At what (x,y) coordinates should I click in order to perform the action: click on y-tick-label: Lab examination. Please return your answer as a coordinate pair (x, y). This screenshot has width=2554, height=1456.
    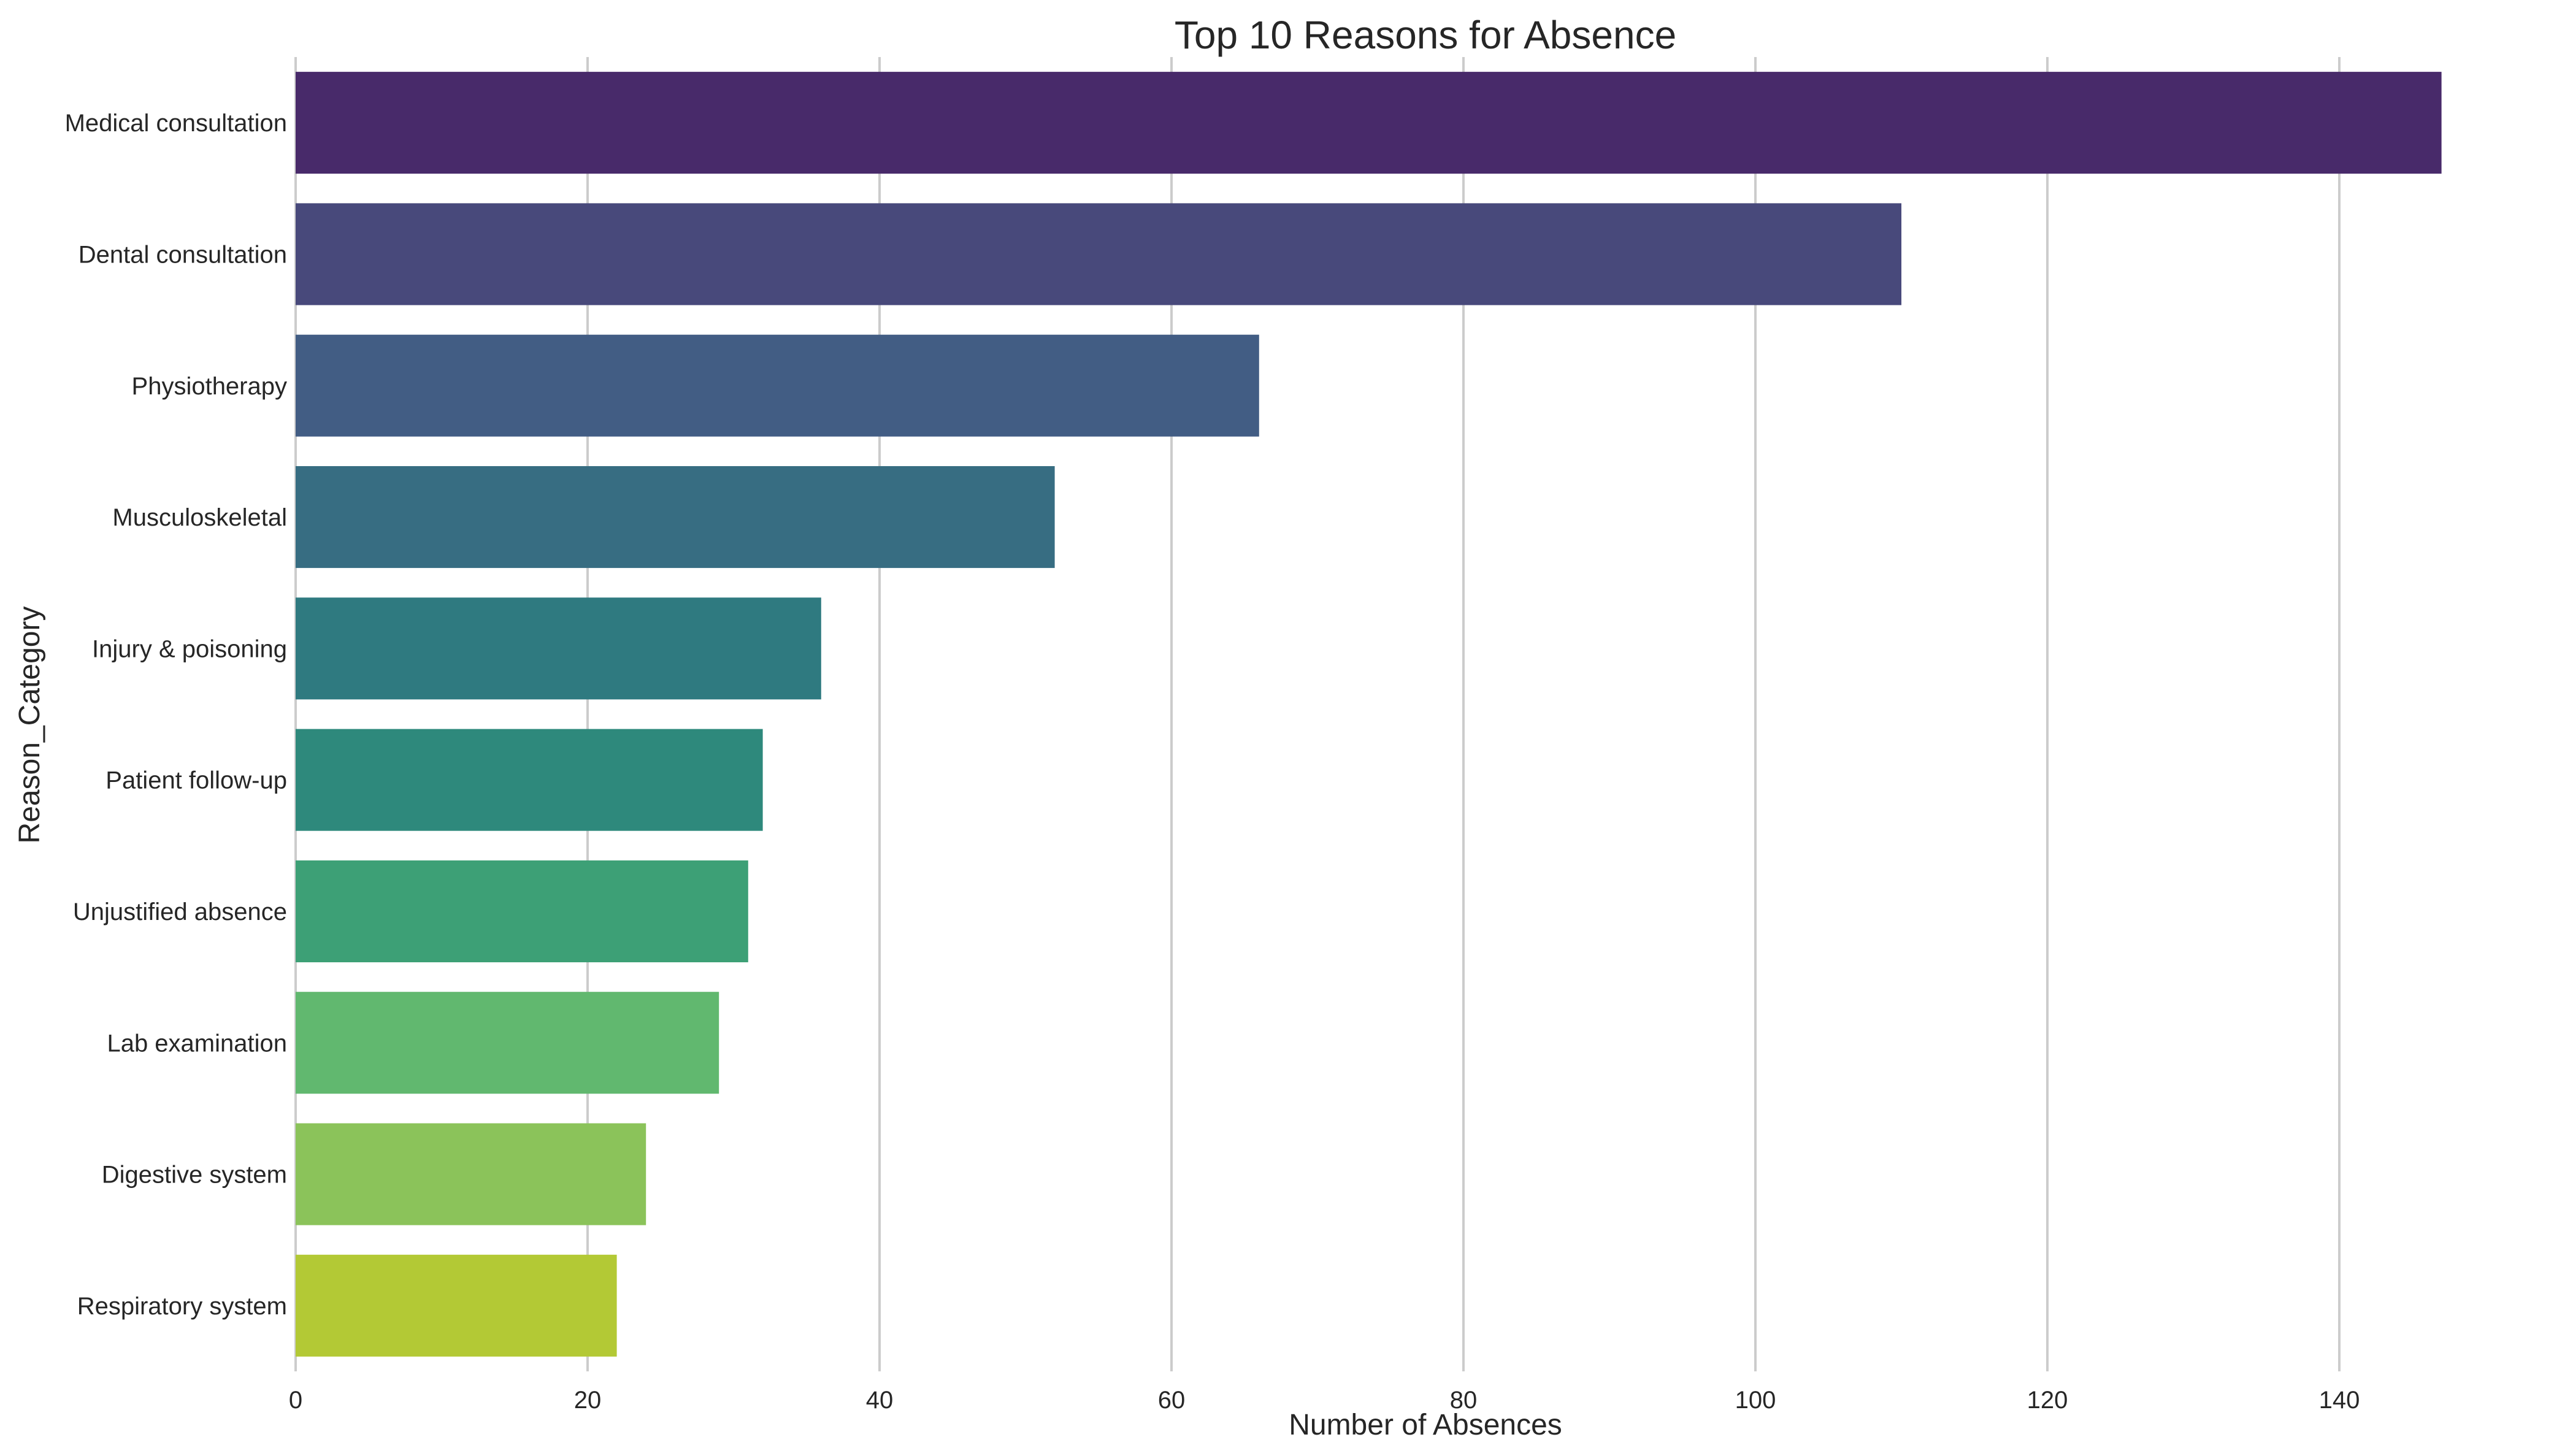
    Looking at the image, I should click on (197, 1043).